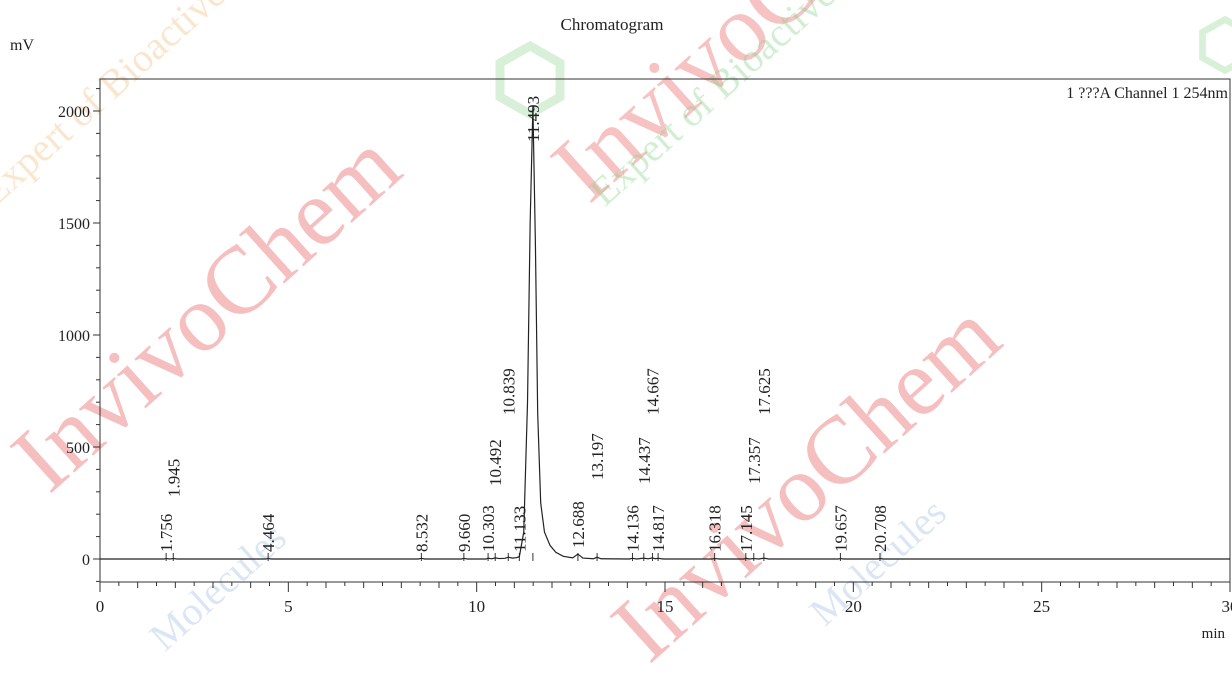  I want to click on y-tick-label: 500, so click(78, 448).